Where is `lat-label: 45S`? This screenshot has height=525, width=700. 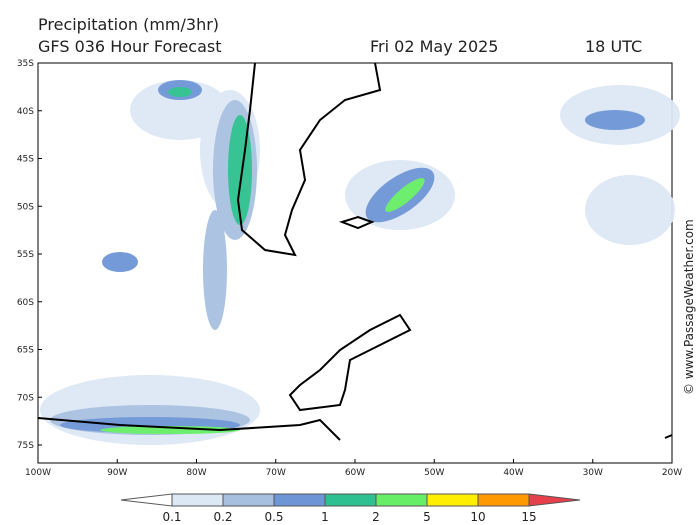 lat-label: 45S is located at coordinates (25, 160).